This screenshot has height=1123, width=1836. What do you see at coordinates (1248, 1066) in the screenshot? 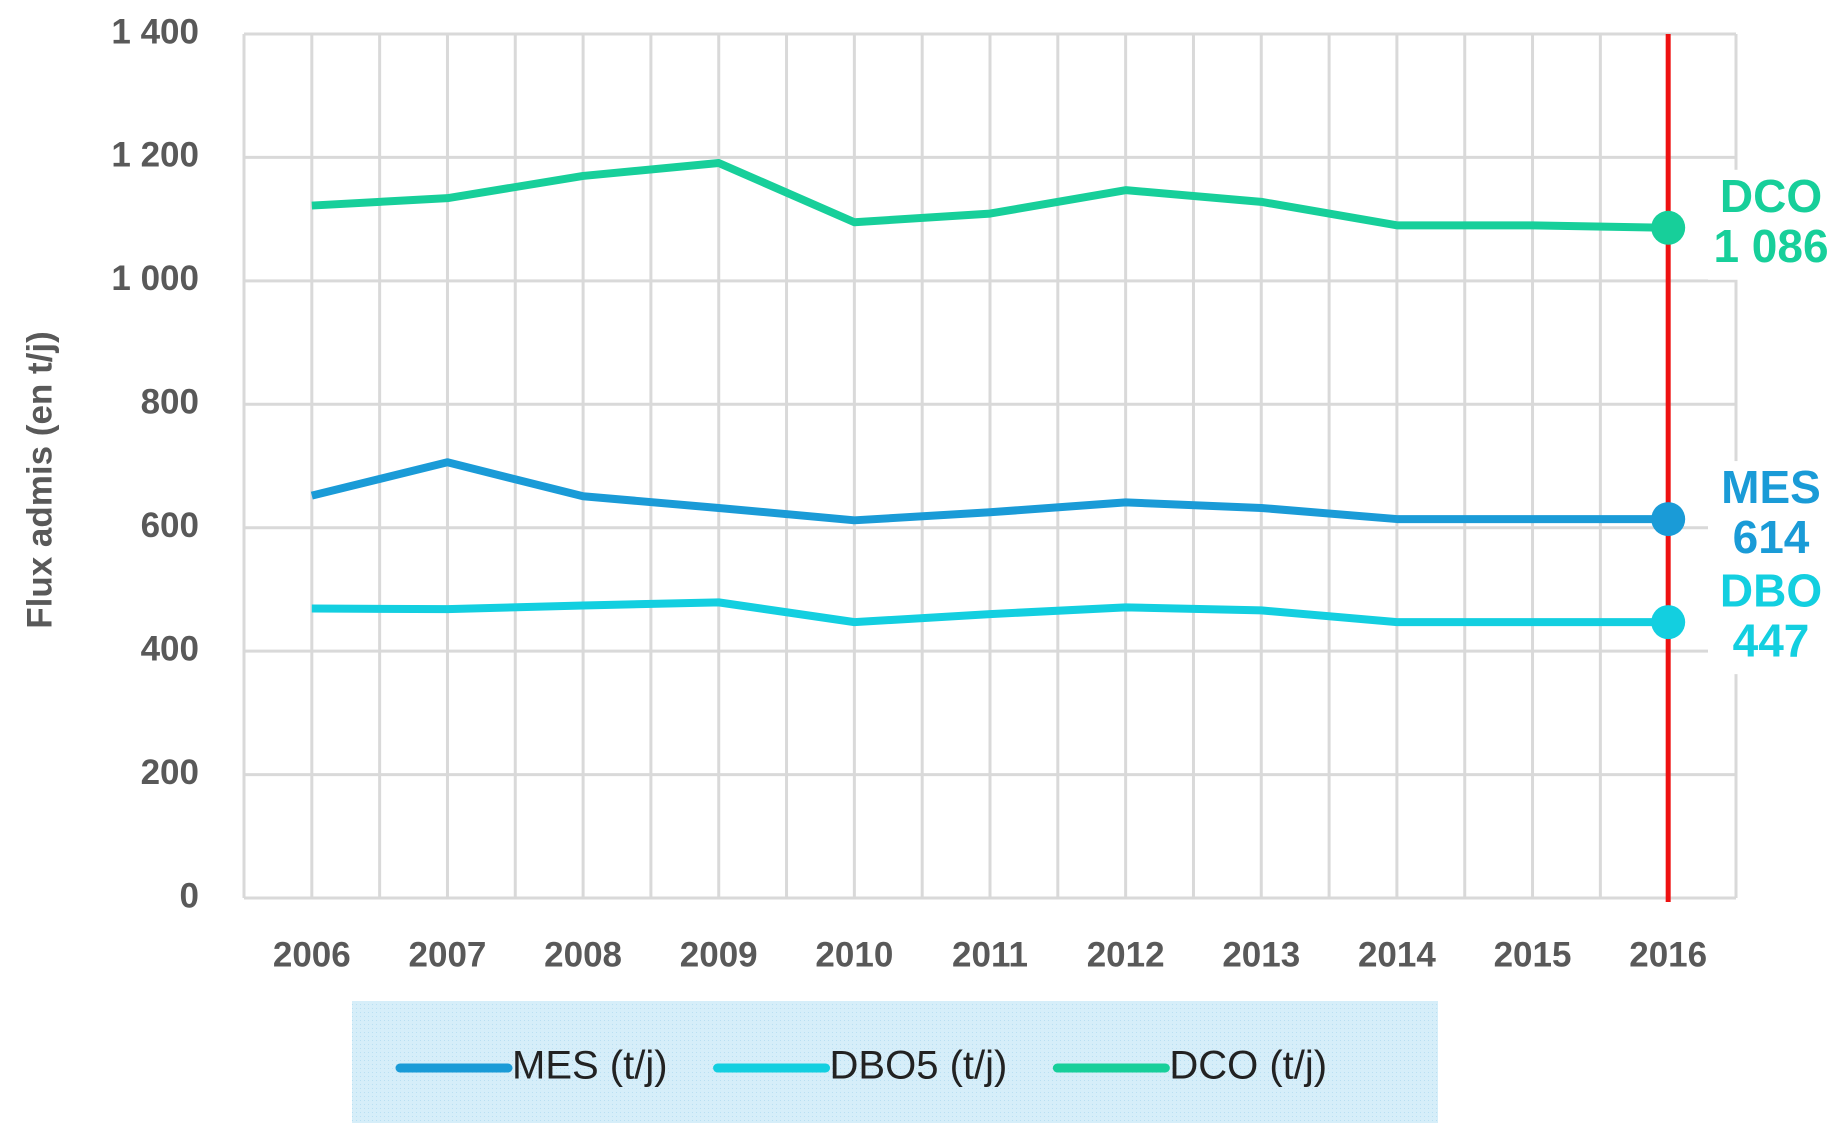
I see `legend-label: DCO (t/j)` at bounding box center [1248, 1066].